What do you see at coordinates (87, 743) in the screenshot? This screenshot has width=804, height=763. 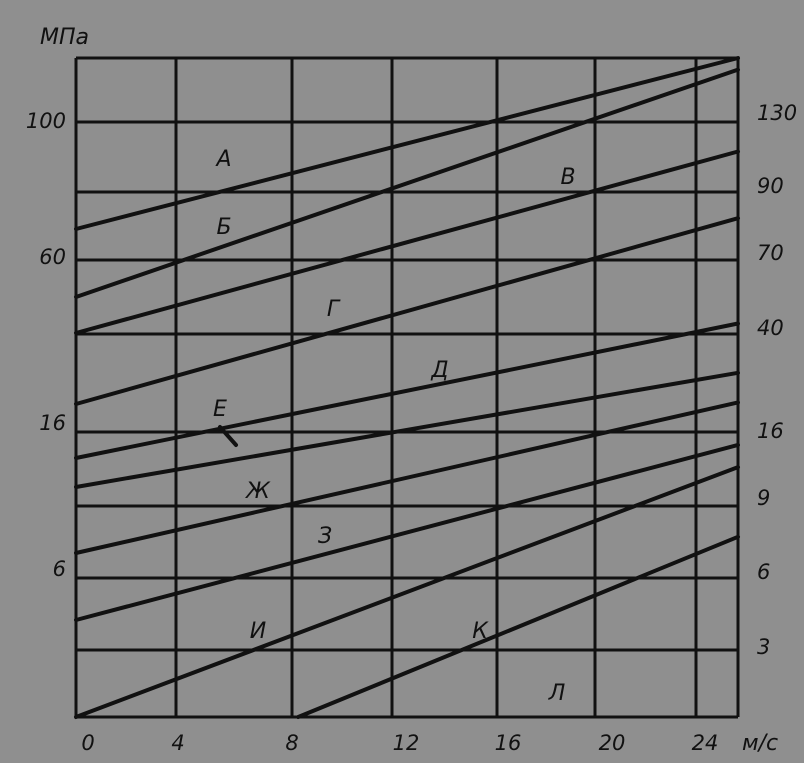 I see `x-tick-0: 0` at bounding box center [87, 743].